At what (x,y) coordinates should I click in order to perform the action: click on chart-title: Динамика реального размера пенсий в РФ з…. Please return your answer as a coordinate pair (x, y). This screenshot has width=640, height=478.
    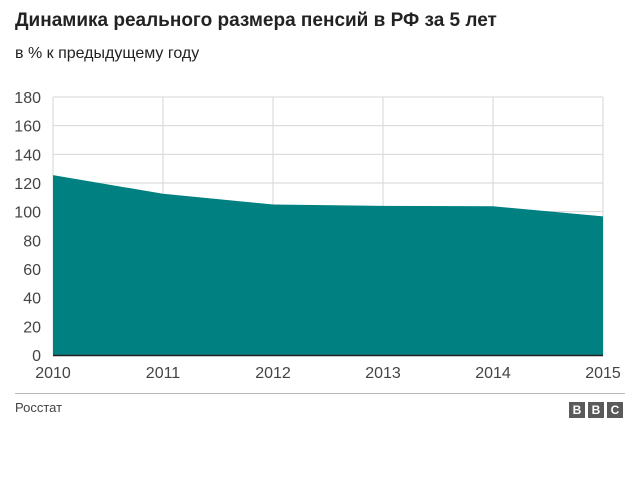
    Looking at the image, I should click on (256, 20).